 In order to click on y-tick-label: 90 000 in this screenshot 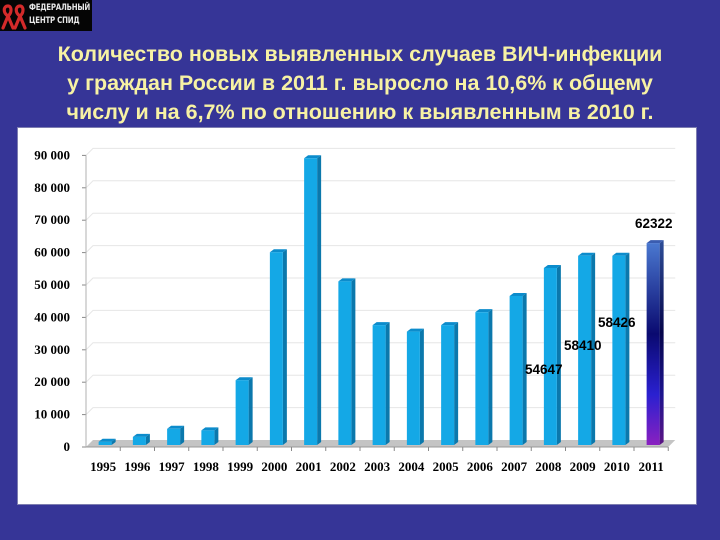, I will do `click(52, 154)`.